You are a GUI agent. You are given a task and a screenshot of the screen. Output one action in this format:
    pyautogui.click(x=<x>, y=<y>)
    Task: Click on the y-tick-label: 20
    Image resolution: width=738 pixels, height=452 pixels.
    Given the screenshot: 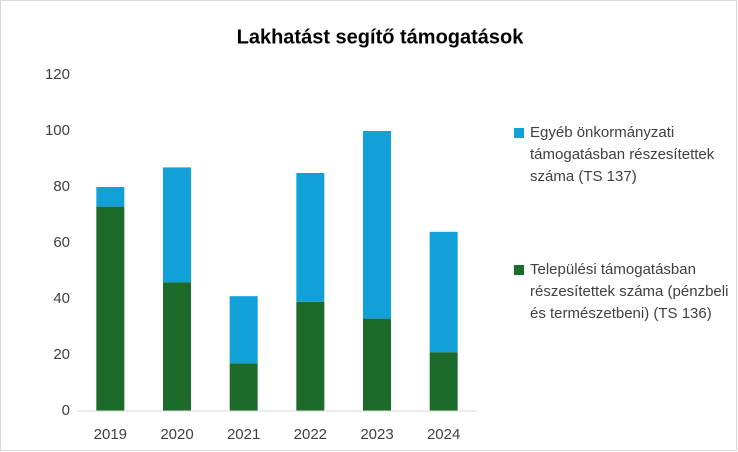 What is the action you would take?
    pyautogui.click(x=61, y=354)
    